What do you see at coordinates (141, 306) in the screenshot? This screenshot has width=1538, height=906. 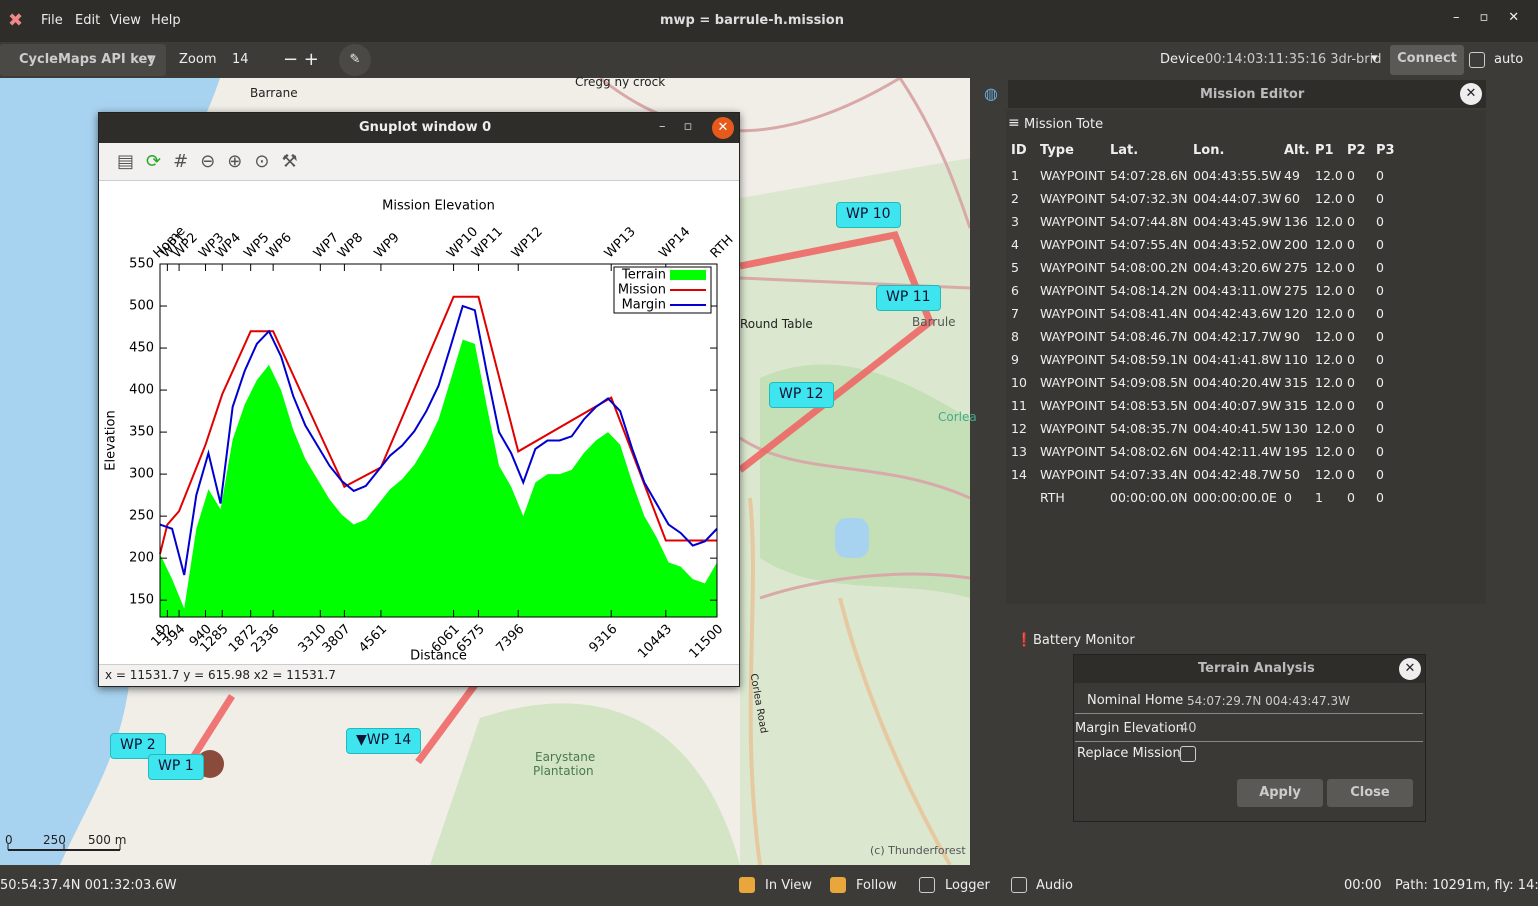 I see `y-tick-label: 500` at bounding box center [141, 306].